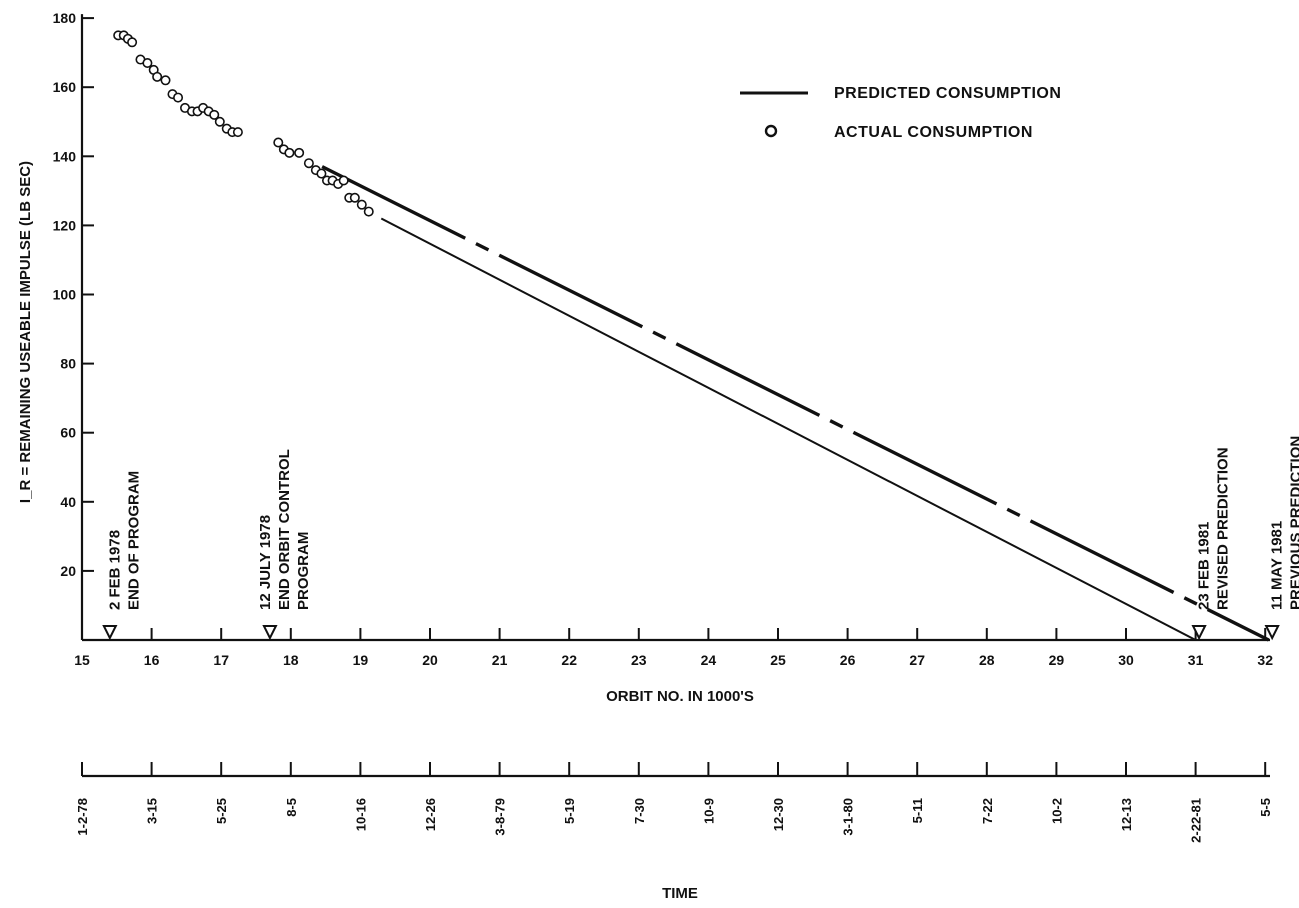  What do you see at coordinates (778, 660) in the screenshot?
I see `x-tick-label: 25` at bounding box center [778, 660].